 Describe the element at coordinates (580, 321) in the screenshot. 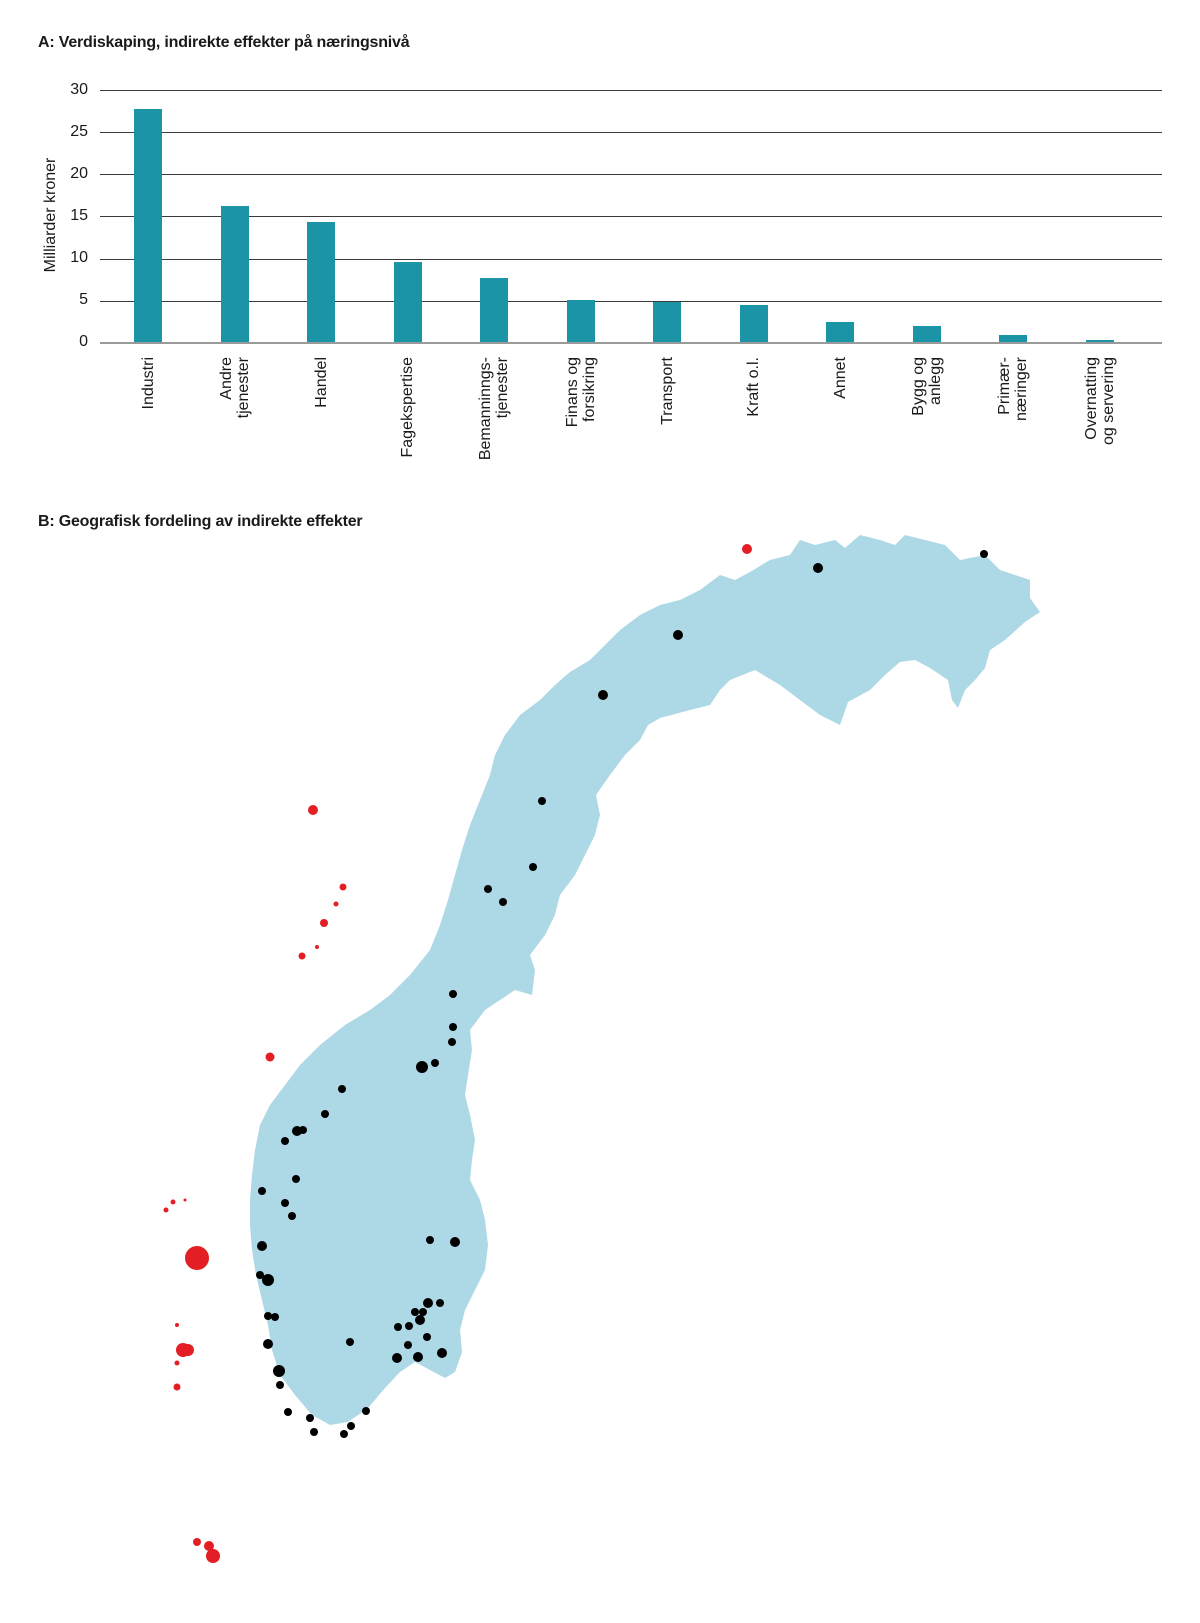

I see `bar-finans-og-forsikring` at that location.